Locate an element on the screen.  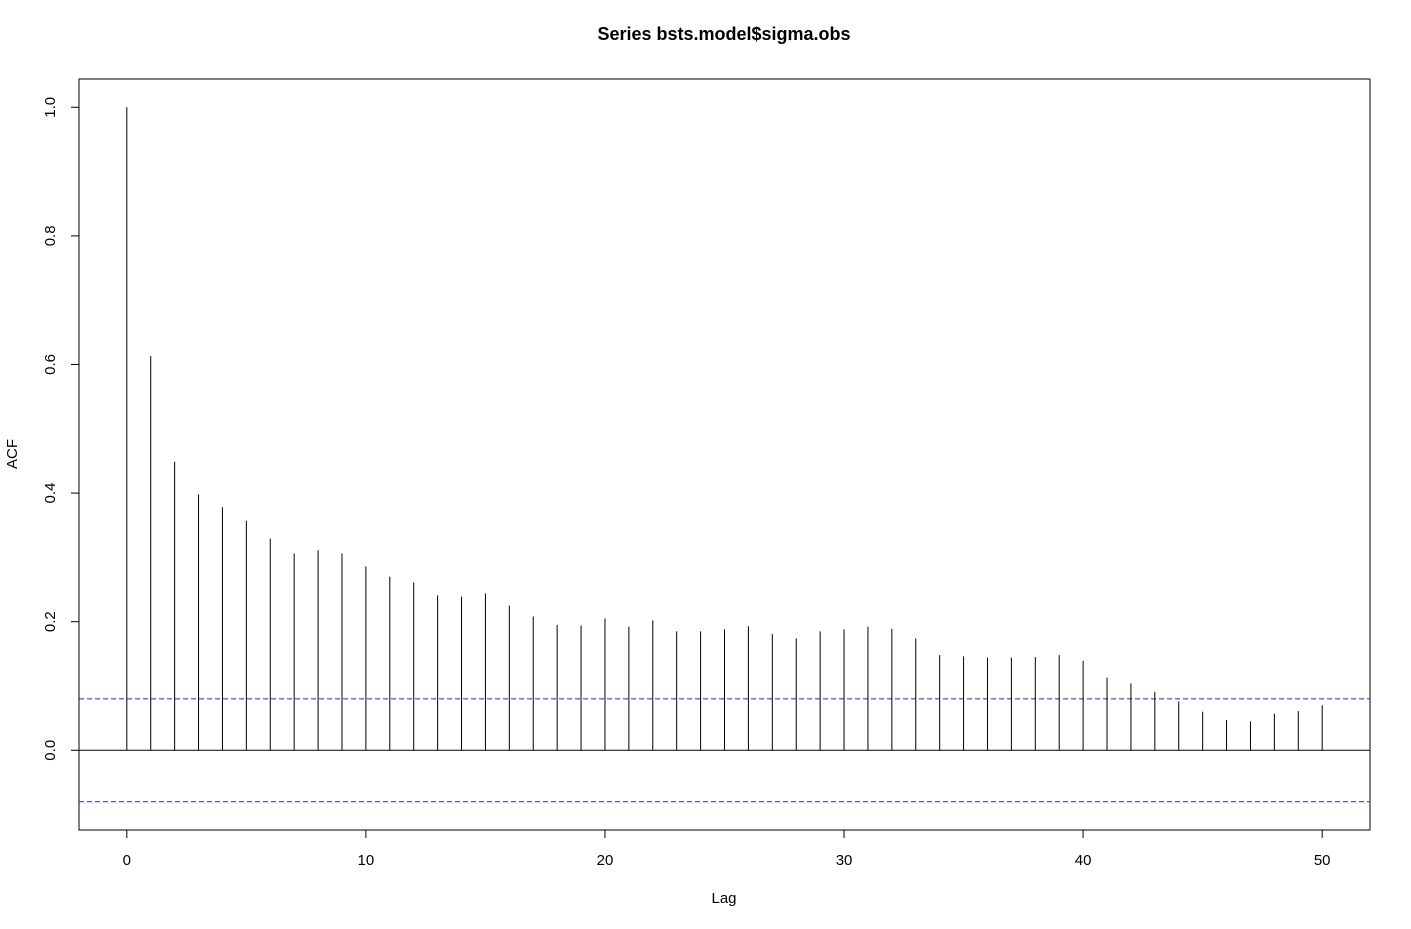
x-tick-label-40: 40 is located at coordinates (1083, 860).